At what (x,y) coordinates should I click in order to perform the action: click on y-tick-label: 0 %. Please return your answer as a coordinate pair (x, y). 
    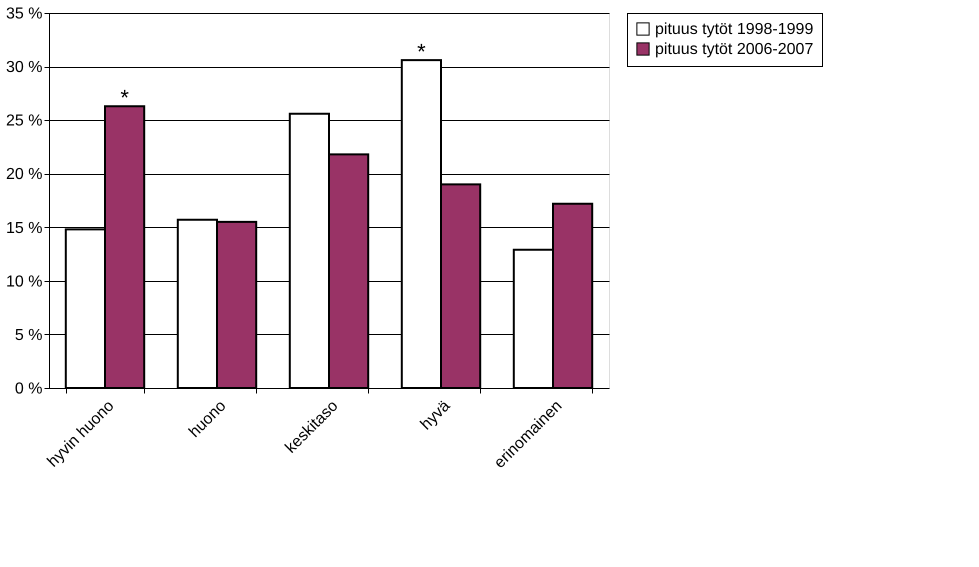
    Looking at the image, I should click on (28, 389).